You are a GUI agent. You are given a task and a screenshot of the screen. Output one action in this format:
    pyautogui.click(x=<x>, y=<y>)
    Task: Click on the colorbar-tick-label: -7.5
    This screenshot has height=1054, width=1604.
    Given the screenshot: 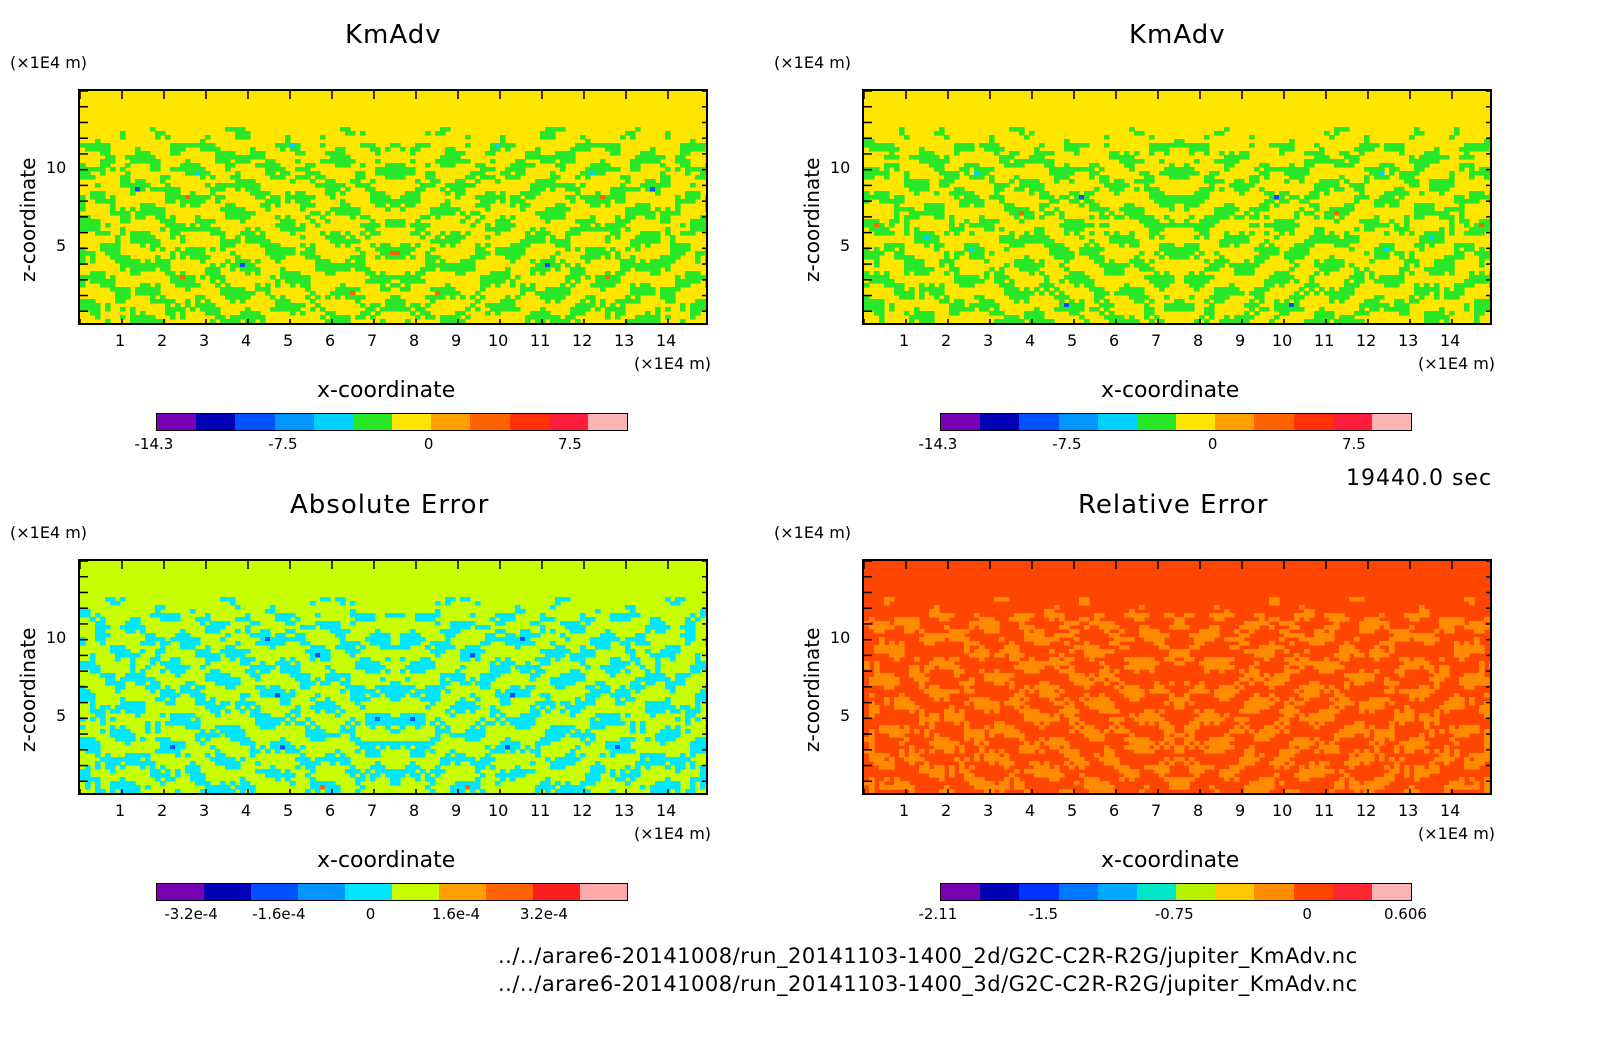 What is the action you would take?
    pyautogui.click(x=283, y=444)
    